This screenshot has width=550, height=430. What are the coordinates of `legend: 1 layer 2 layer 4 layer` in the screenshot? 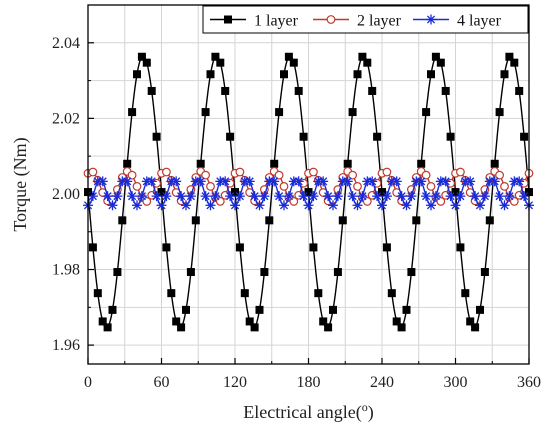 It's located at (365, 19).